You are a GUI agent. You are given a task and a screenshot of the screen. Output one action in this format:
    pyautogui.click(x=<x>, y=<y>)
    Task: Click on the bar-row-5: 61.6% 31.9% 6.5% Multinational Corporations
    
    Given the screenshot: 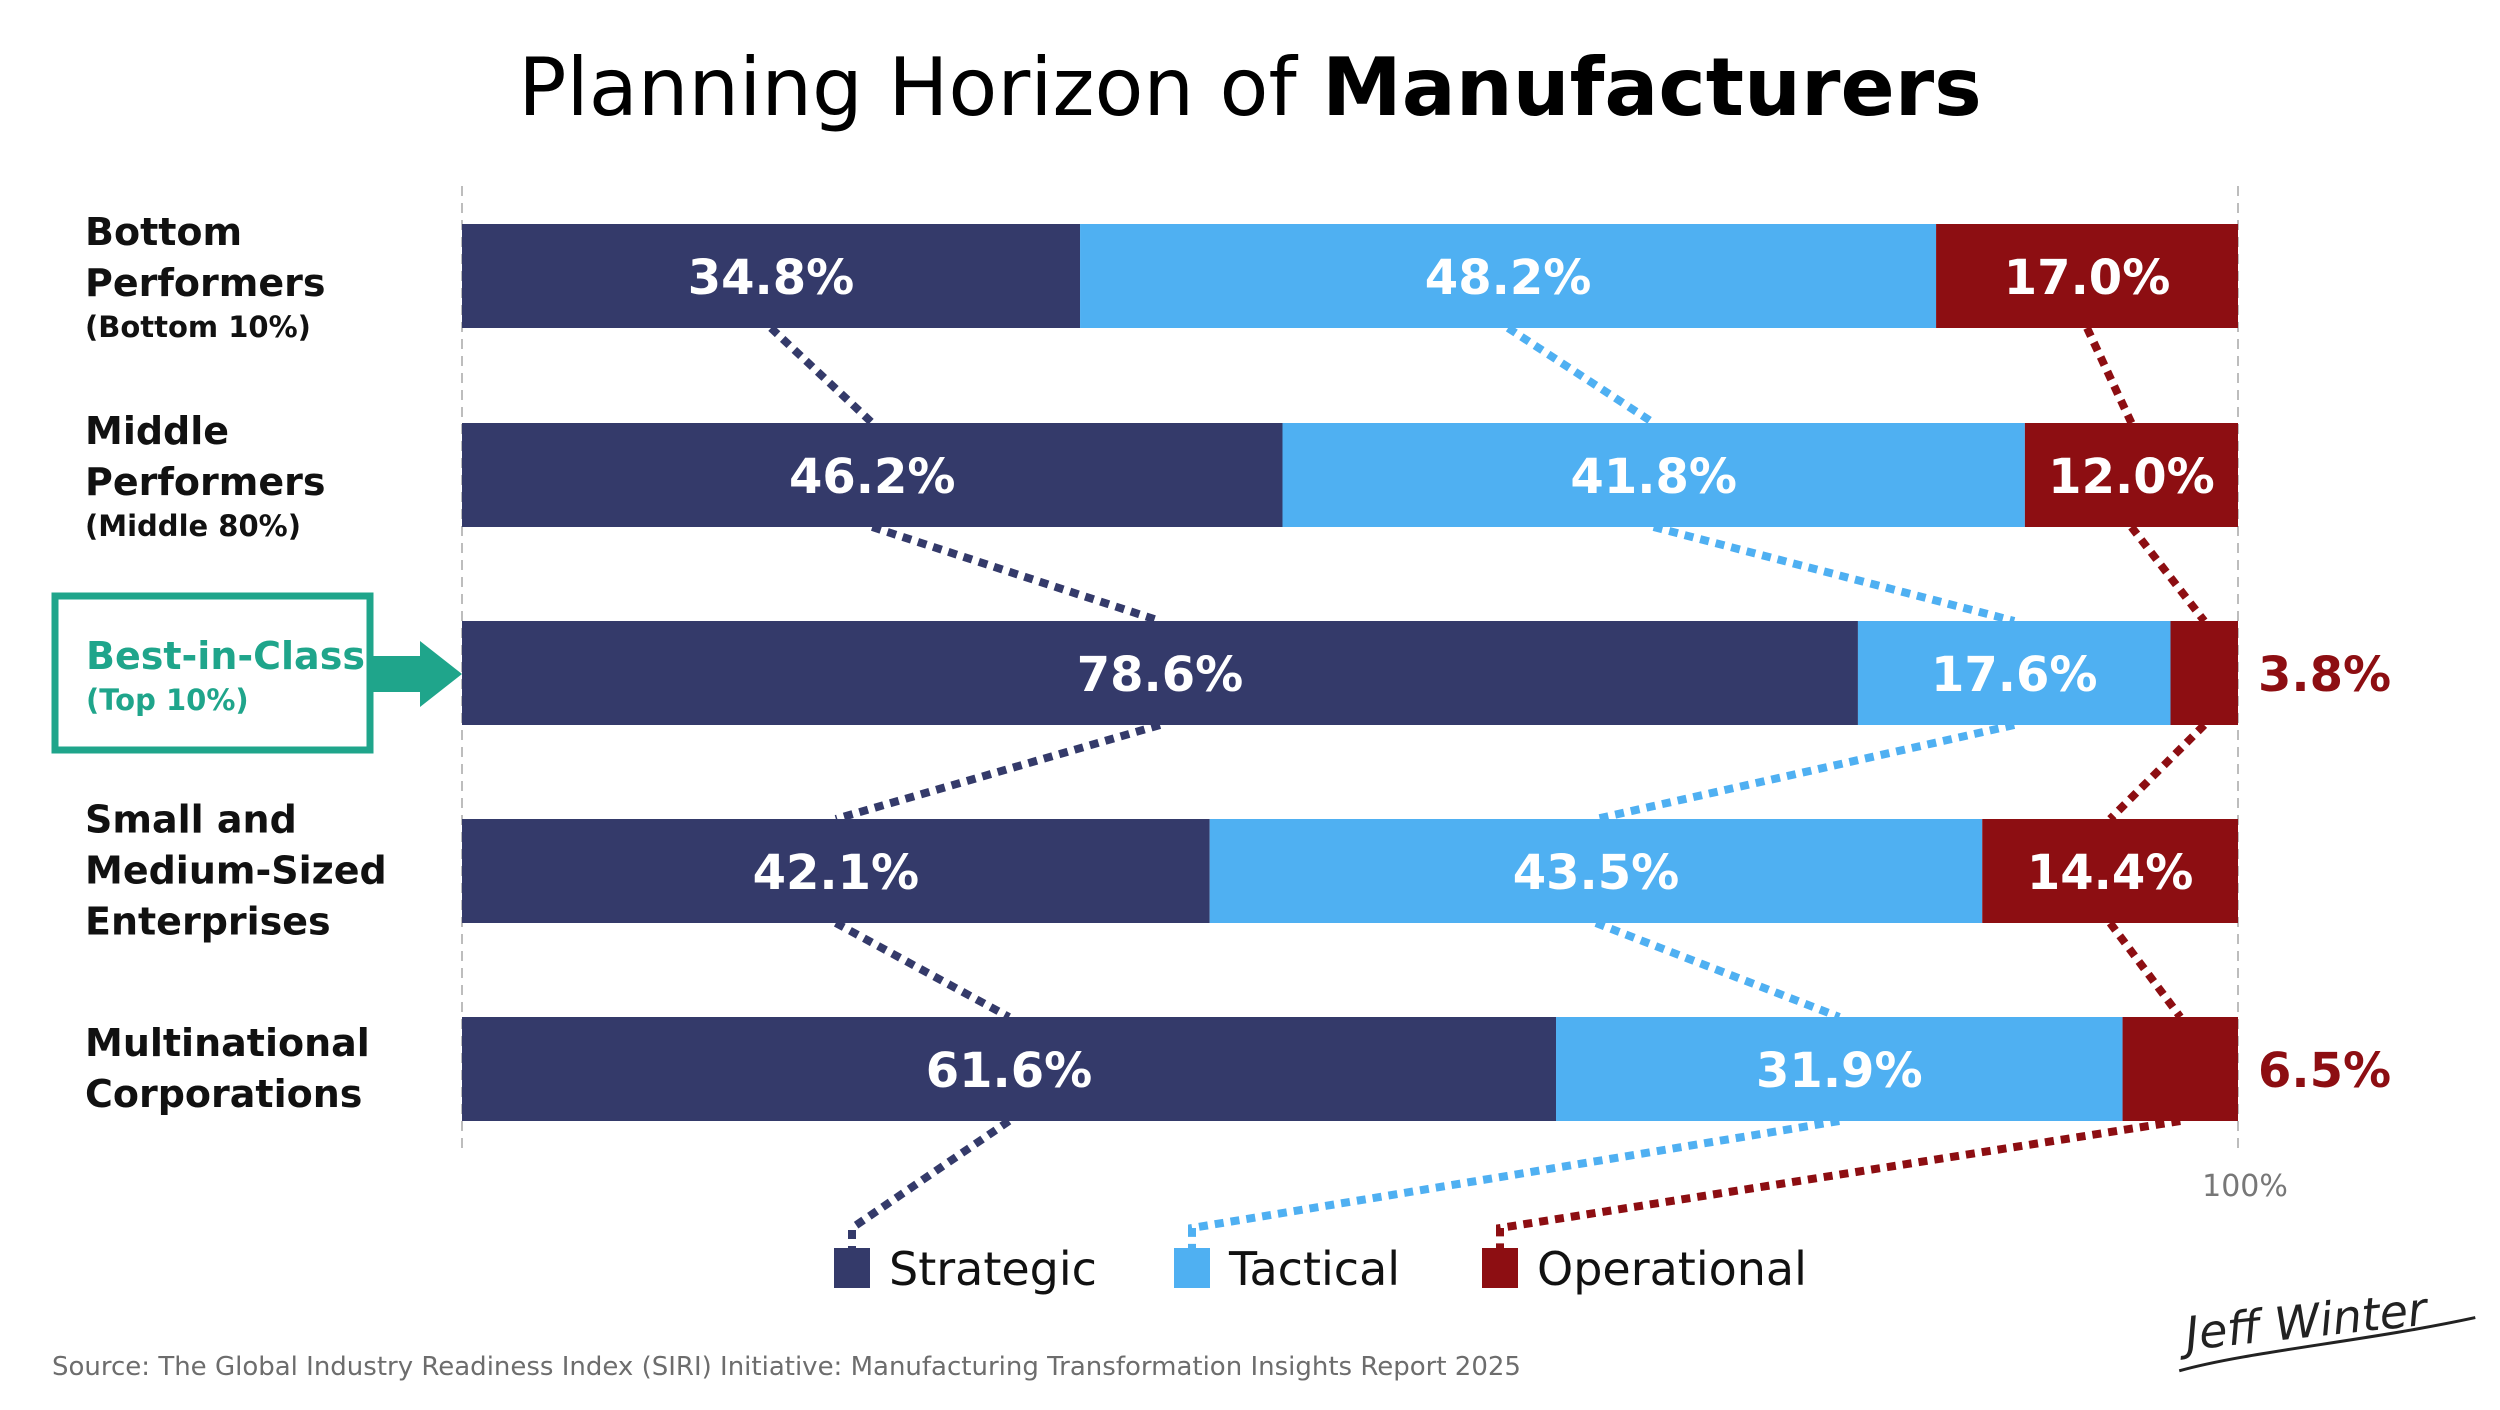 What is the action you would take?
    pyautogui.click(x=1238, y=1069)
    